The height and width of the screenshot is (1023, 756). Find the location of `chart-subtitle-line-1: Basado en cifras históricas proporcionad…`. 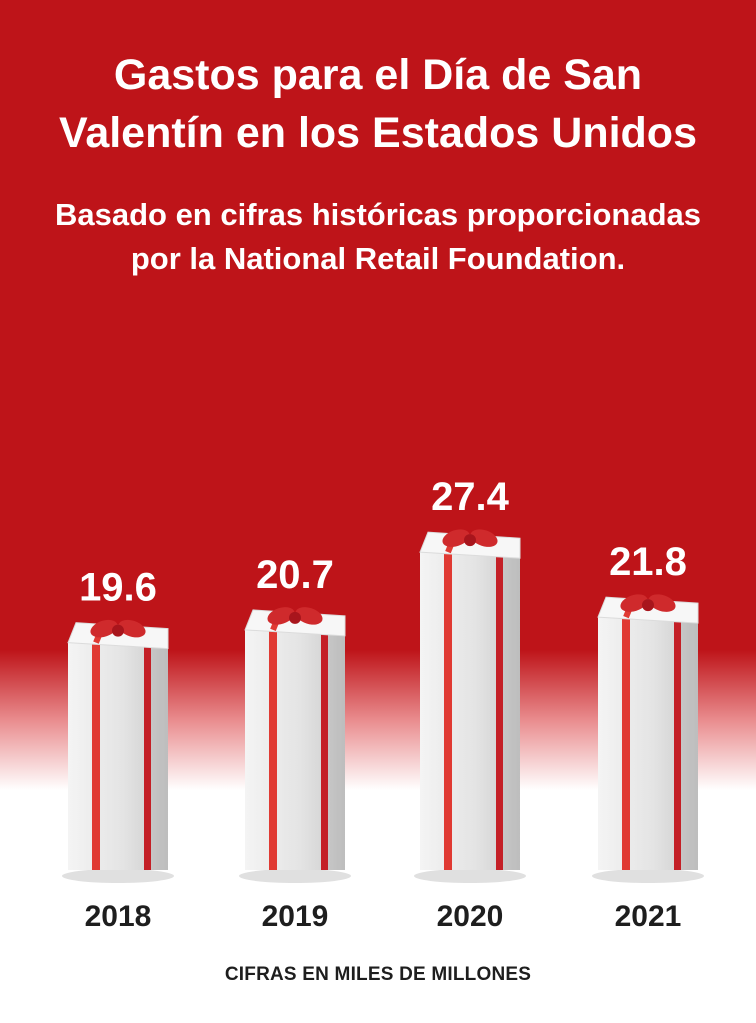

chart-subtitle-line-1: Basado en cifras históricas proporcionad… is located at coordinates (378, 214).